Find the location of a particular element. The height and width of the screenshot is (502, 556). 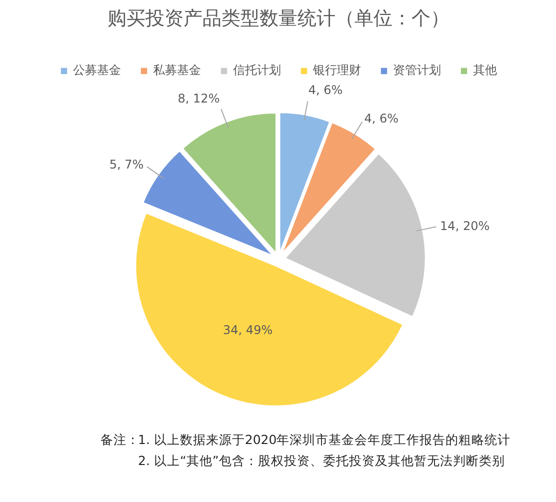

text: 1. 以上数据来源于2020年深圳市基金会年度工作报告的粗略统计 is located at coordinates (324, 439).